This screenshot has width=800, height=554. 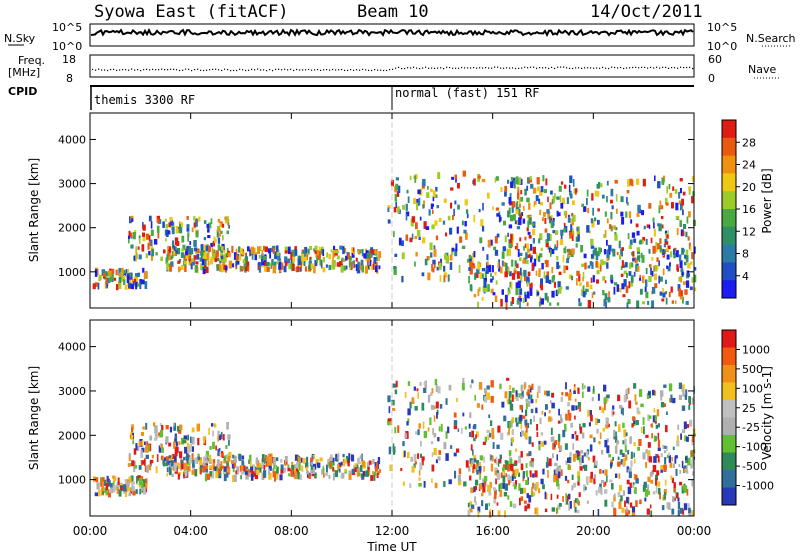 I want to click on y-tick-label: 1000, so click(x=72, y=272).